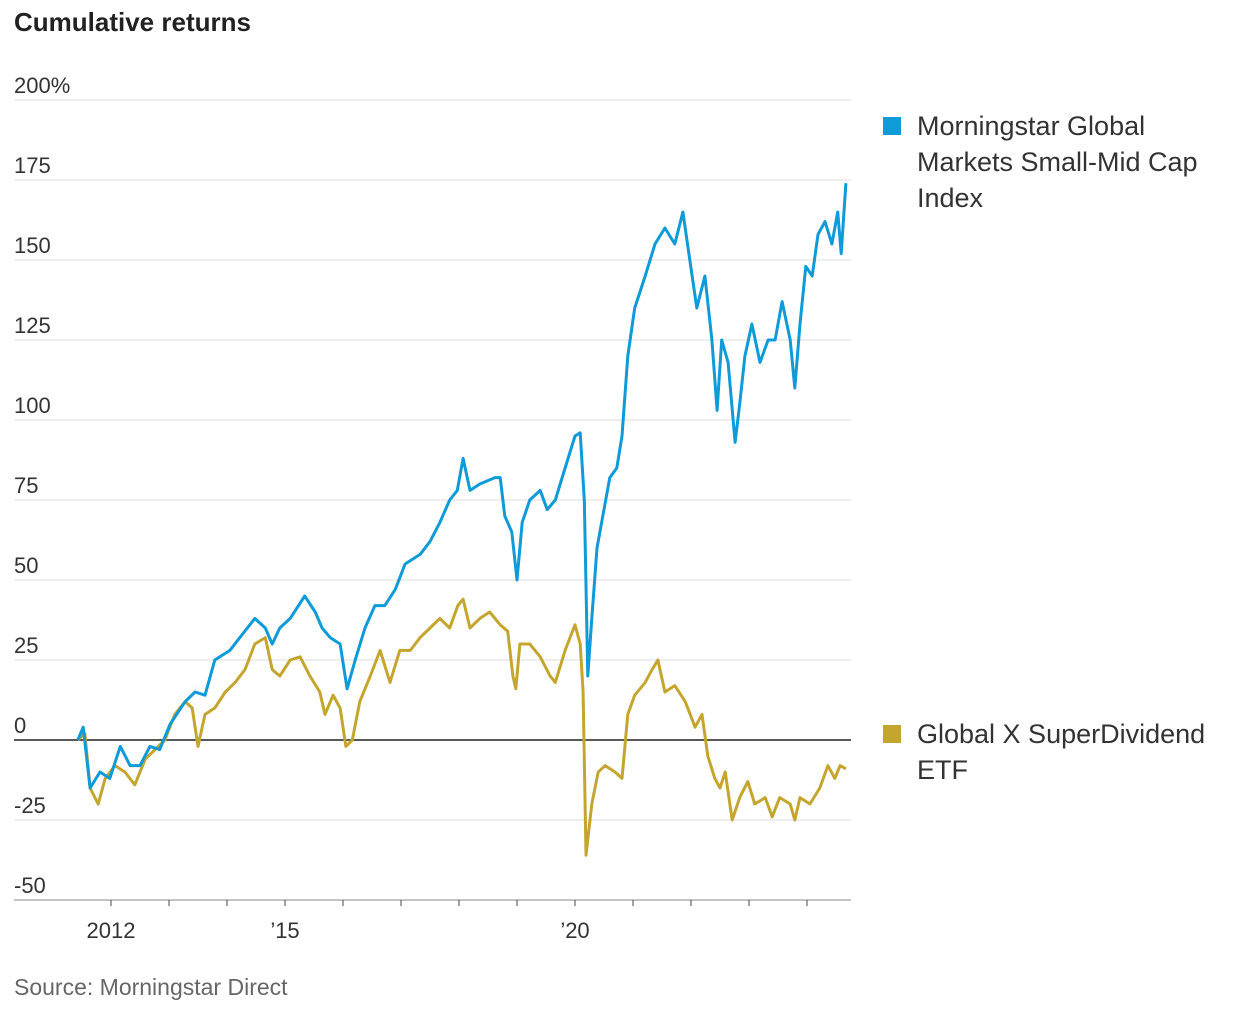 This screenshot has height=1020, width=1254. What do you see at coordinates (26, 565) in the screenshot?
I see `y-tick-label: 50` at bounding box center [26, 565].